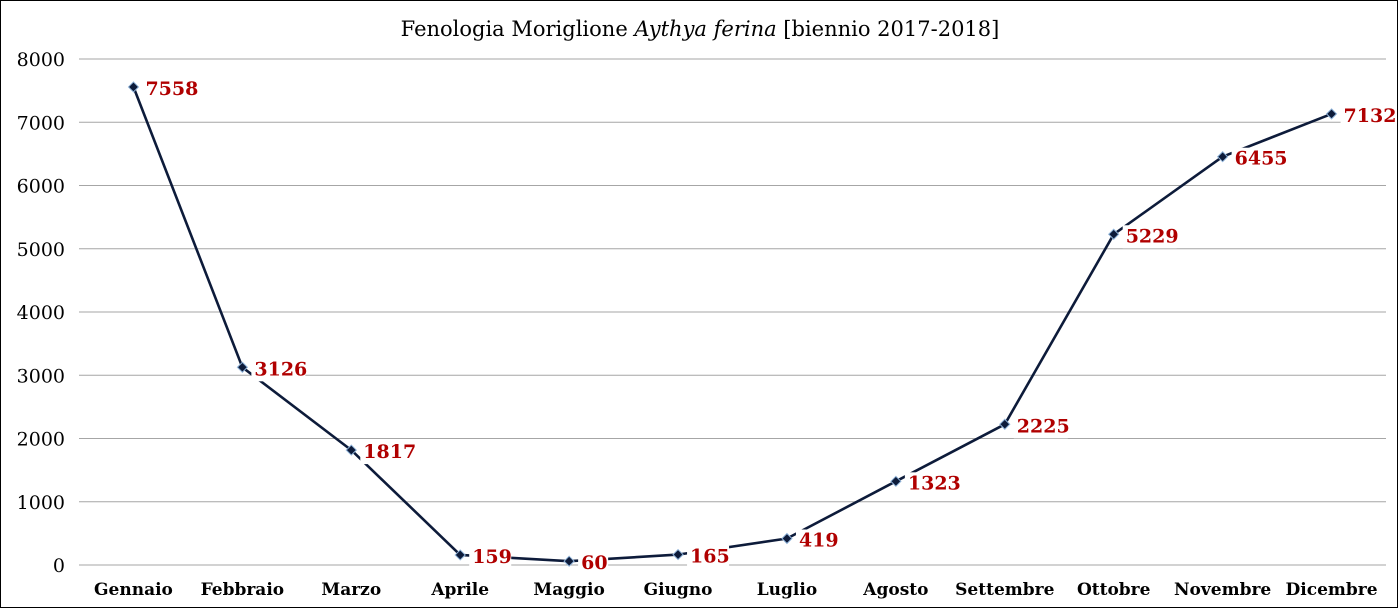 The height and width of the screenshot is (610, 1400). Describe the element at coordinates (888, 29) in the screenshot. I see `chart-title-suffix: [biennio 2017-2018]` at that location.